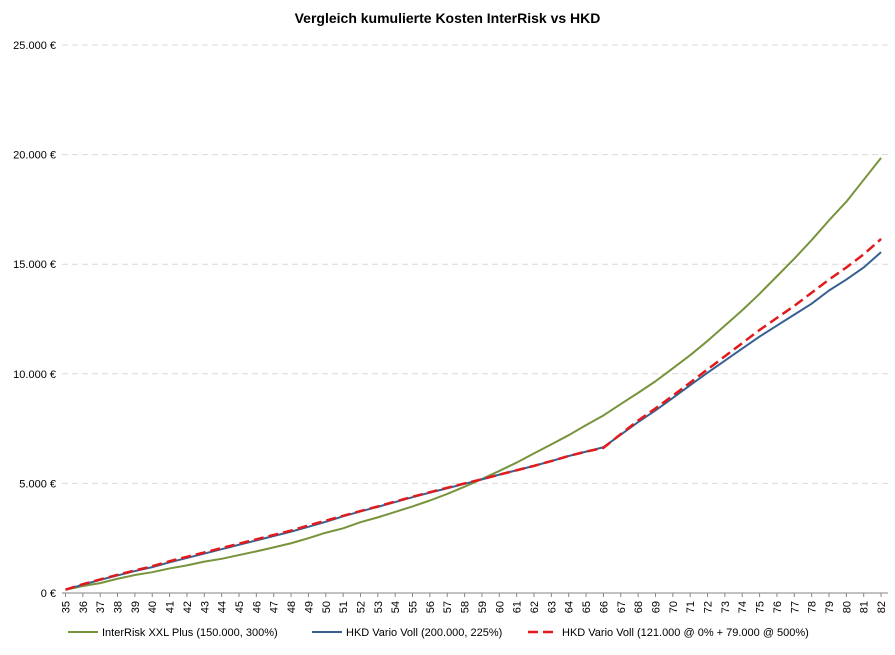  I want to click on x-tick-label: 35, so click(66, 607).